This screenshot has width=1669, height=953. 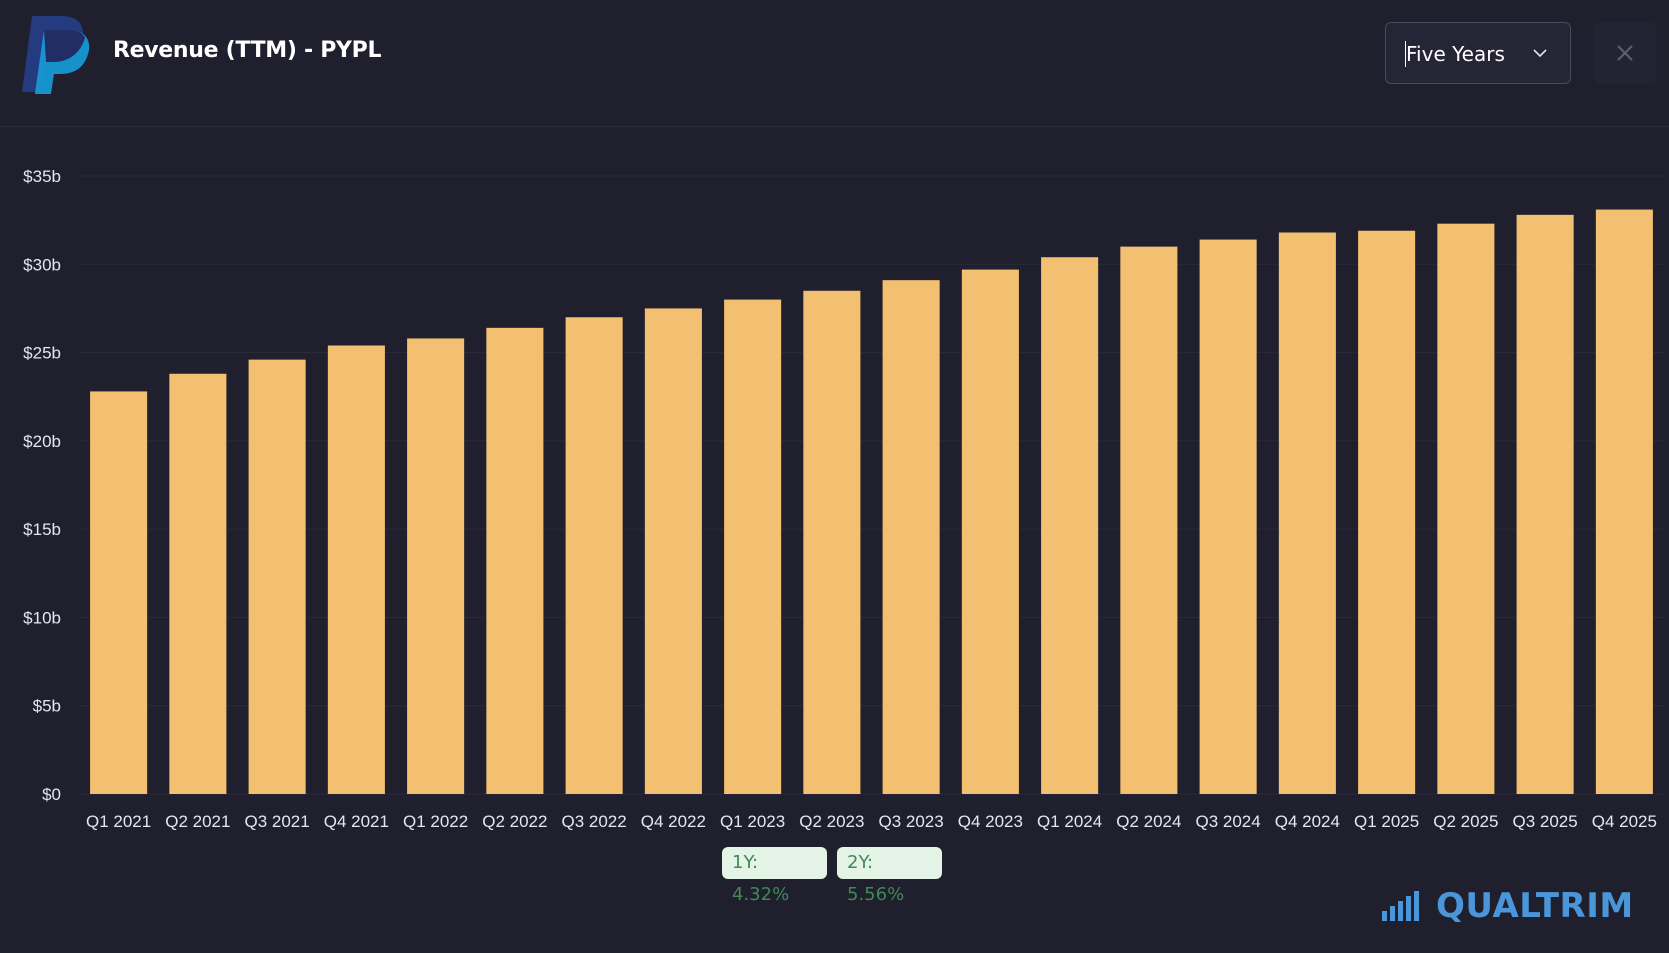 What do you see at coordinates (198, 583) in the screenshot?
I see `bar-q2-2021` at bounding box center [198, 583].